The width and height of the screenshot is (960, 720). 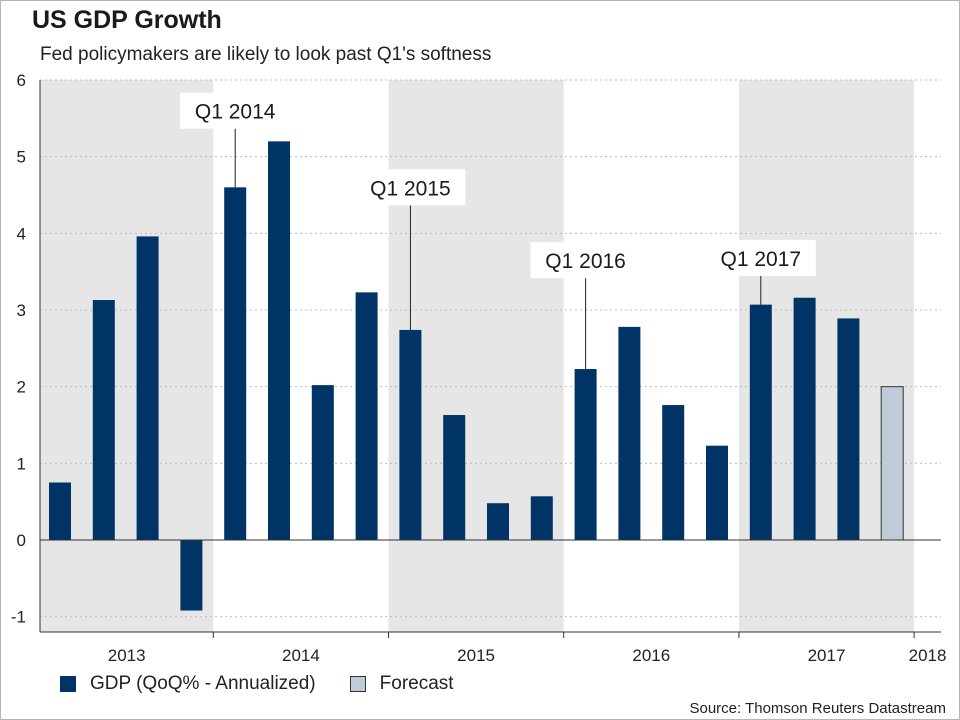 I want to click on x-tick-label: 2018, so click(x=928, y=655).